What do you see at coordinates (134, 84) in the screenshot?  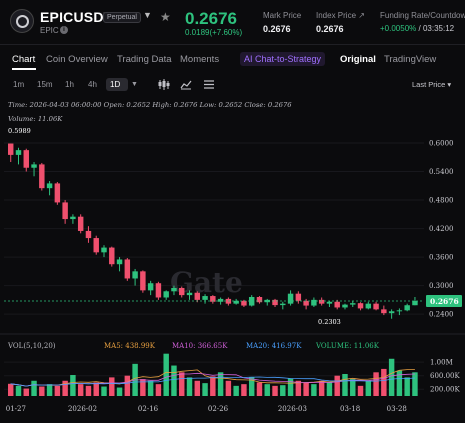 I see `timeframe-dropdown-chevron-icon: ▼` at bounding box center [134, 84].